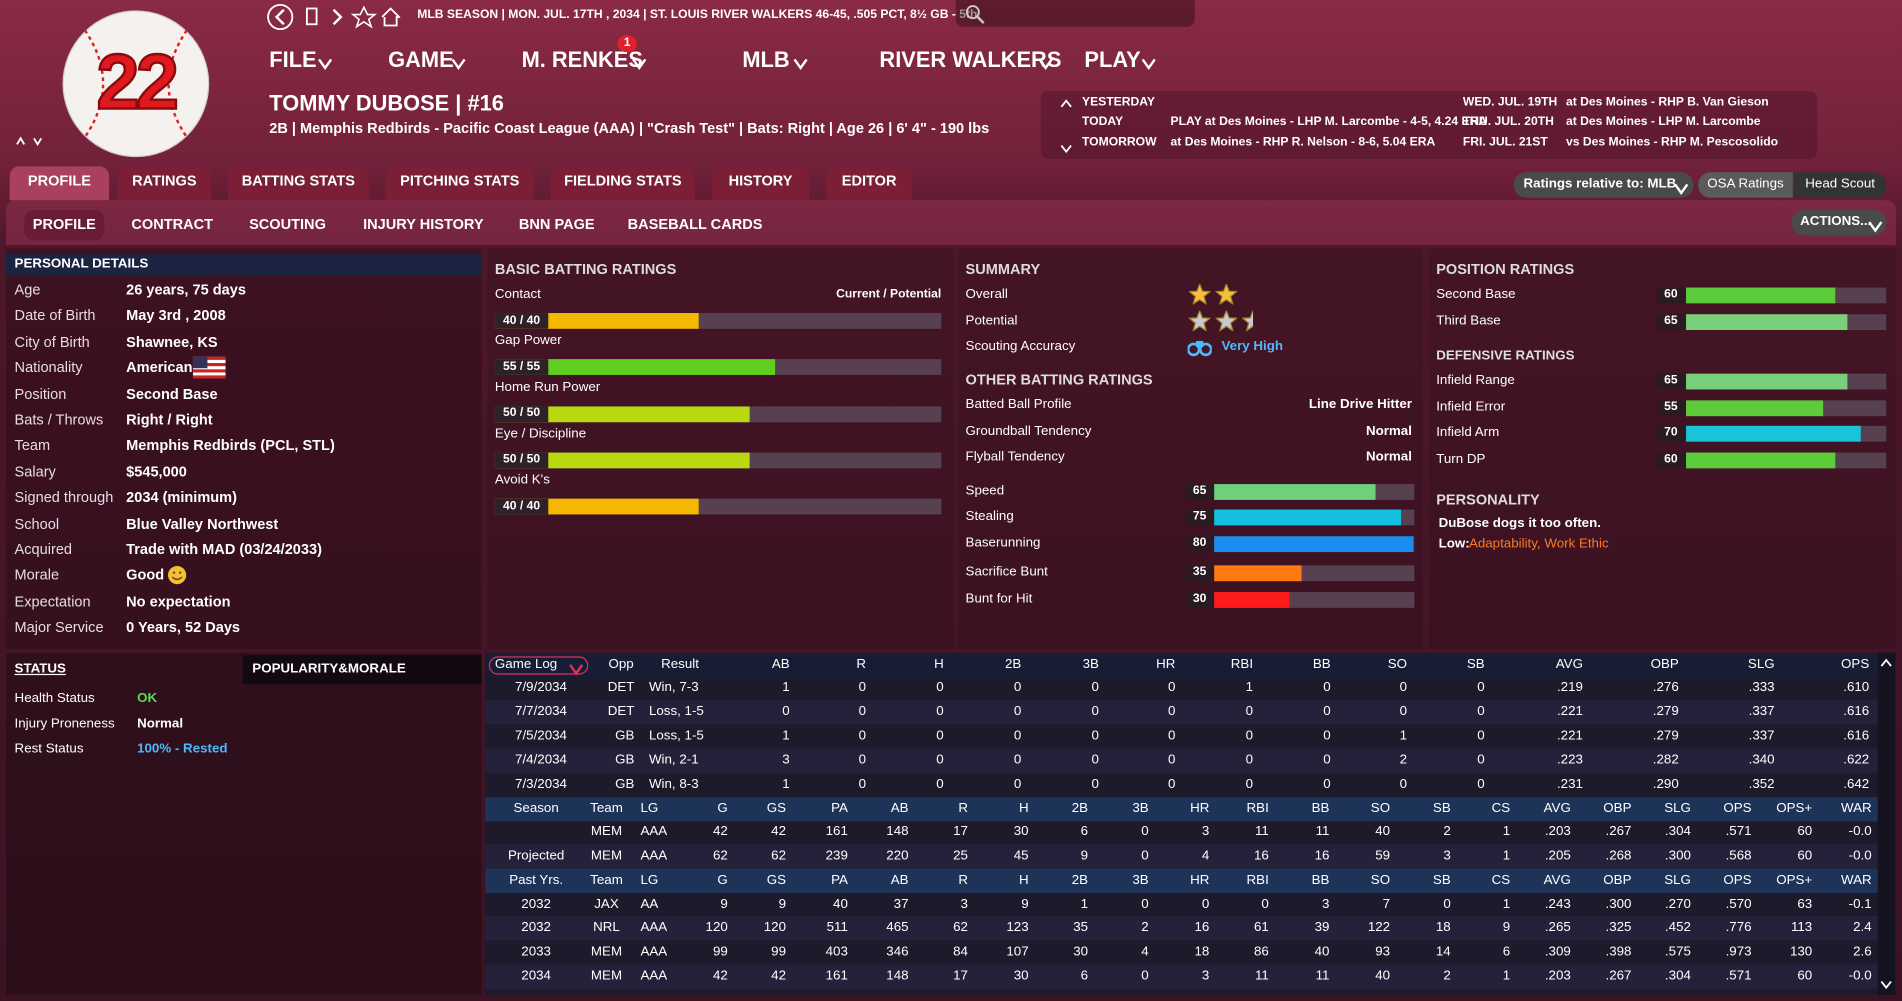 The image size is (1902, 1001). Describe the element at coordinates (899, 808) in the screenshot. I see `column-header: AB` at that location.